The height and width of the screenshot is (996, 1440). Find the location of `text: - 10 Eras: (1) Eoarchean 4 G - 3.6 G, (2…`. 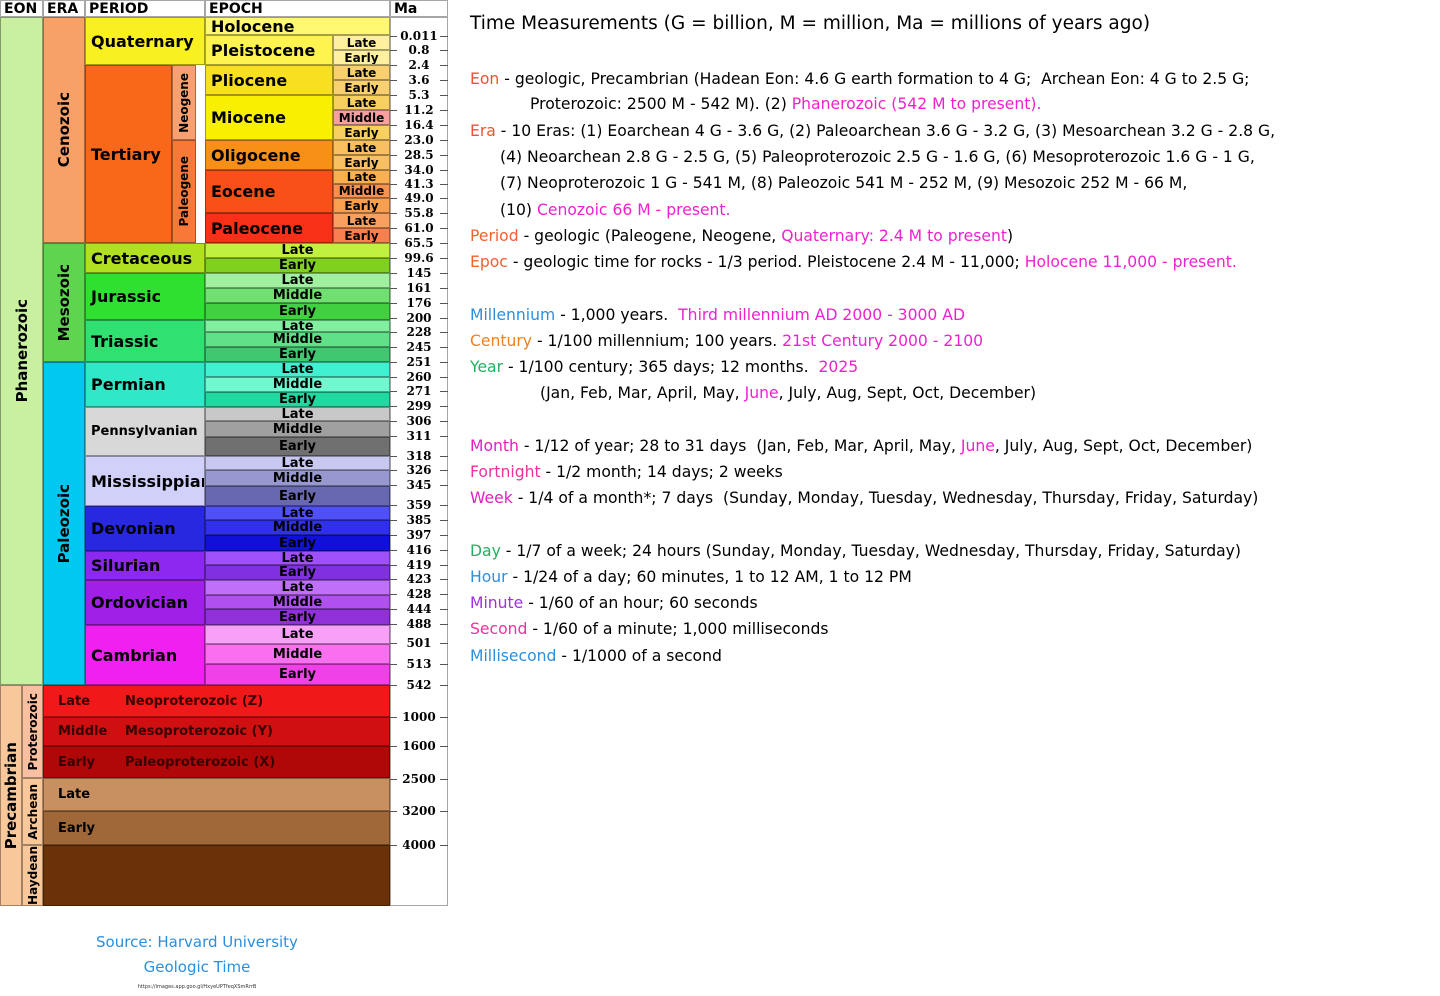

text: - 10 Eras: (1) Eoarchean 4 G - 3.6 G, (2… is located at coordinates (885, 131).